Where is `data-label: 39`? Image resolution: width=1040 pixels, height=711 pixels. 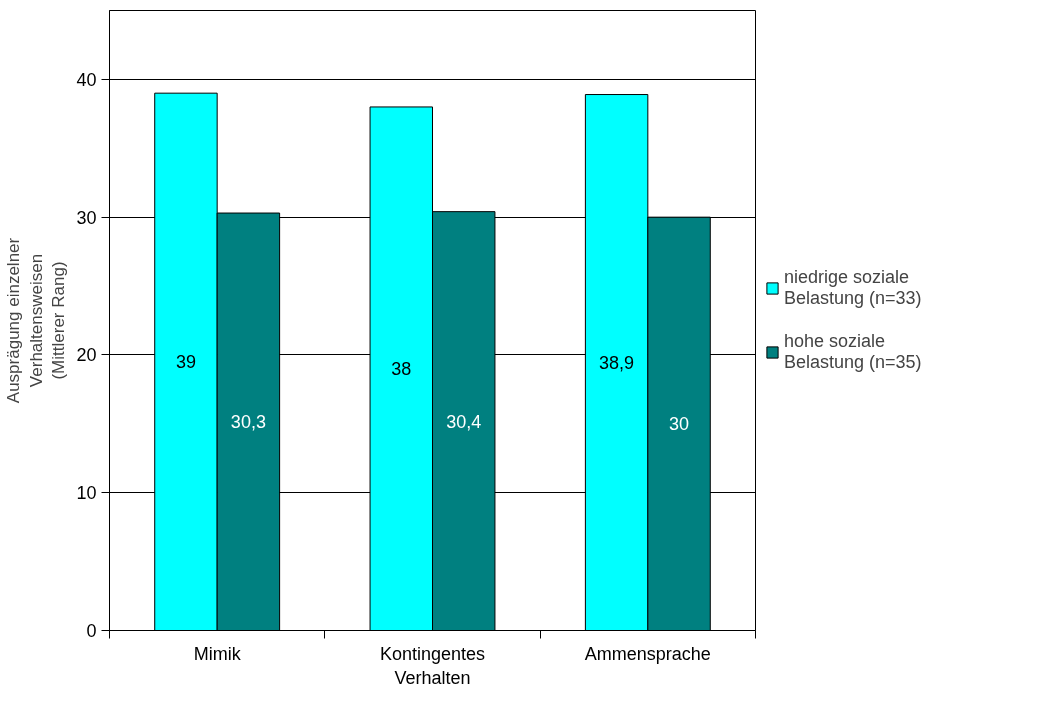 data-label: 39 is located at coordinates (185, 362).